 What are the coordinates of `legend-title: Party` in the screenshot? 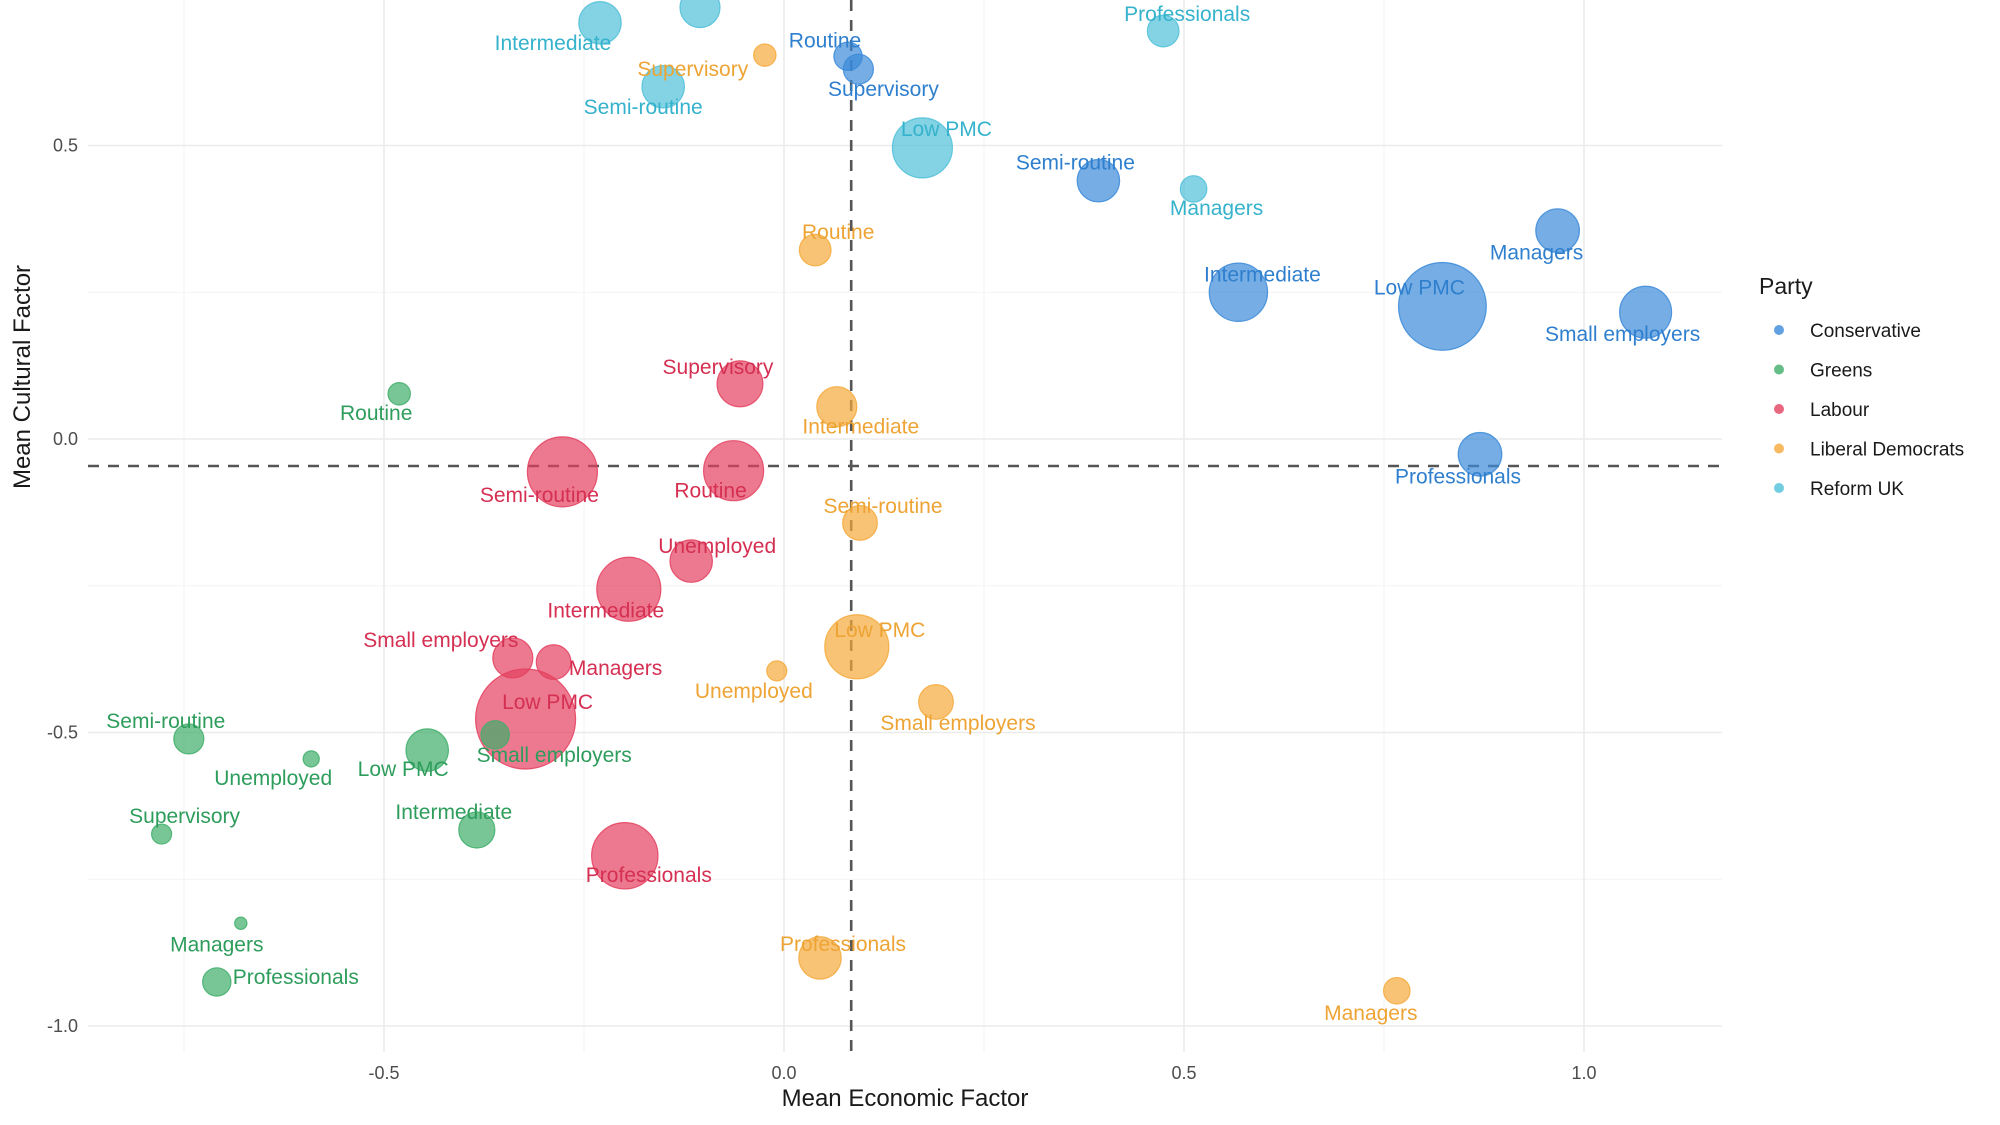 It's located at (1786, 286).